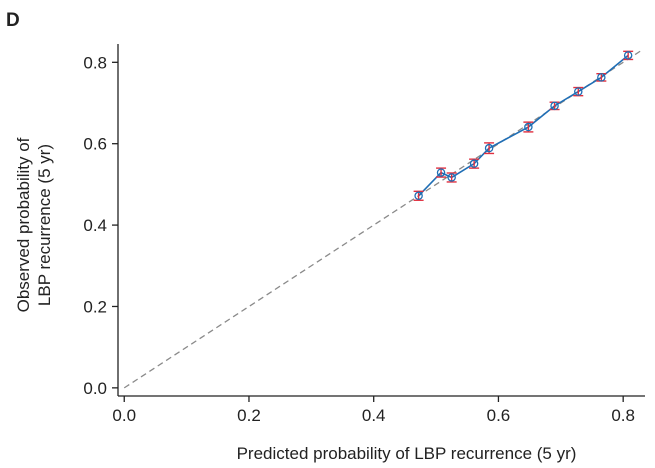 This screenshot has height=468, width=655. What do you see at coordinates (623, 415) in the screenshot?
I see `x-tick-label: 0.8` at bounding box center [623, 415].